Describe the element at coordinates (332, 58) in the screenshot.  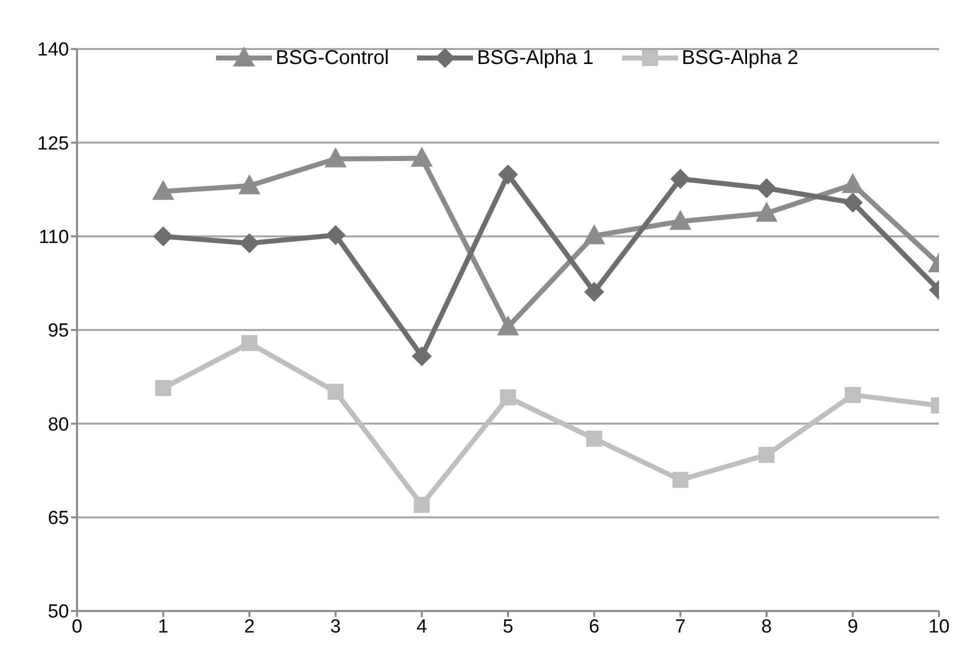
I see `legend-label: BSG-Control` at that location.